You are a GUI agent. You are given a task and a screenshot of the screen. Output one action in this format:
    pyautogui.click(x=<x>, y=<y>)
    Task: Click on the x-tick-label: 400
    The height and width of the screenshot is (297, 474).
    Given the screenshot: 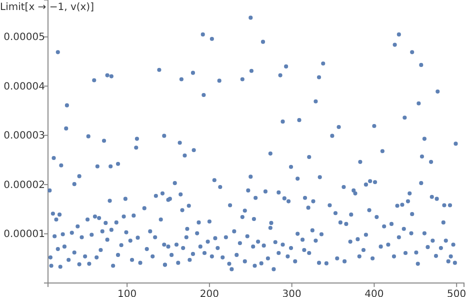 What is the action you would take?
    pyautogui.click(x=374, y=293)
    